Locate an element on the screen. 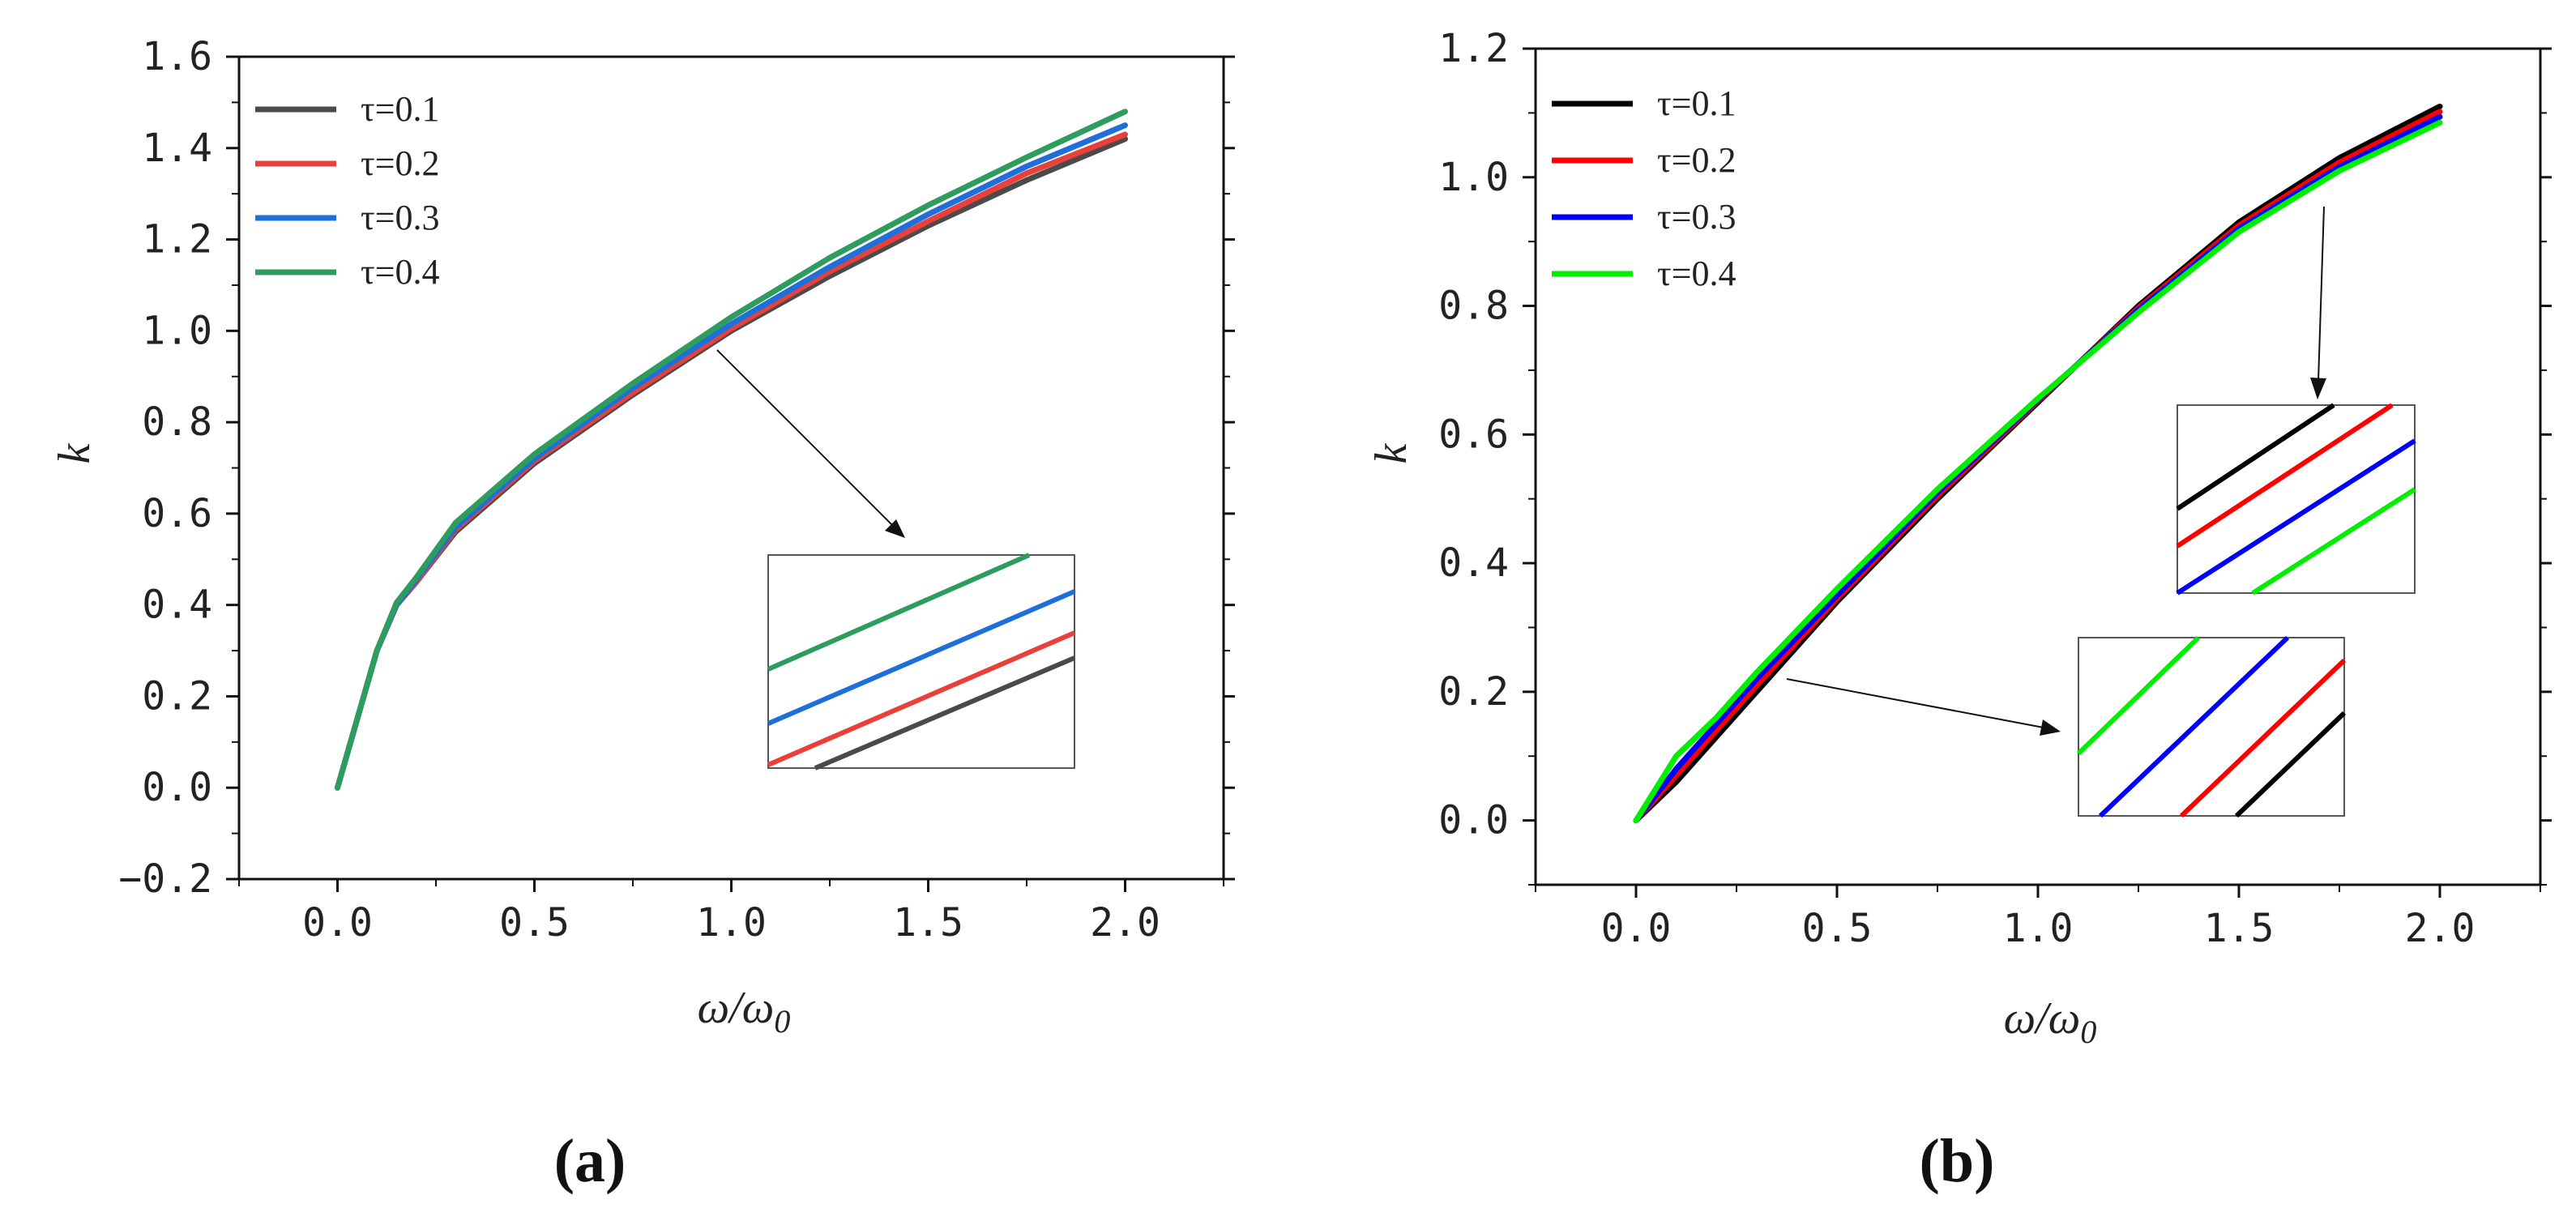  zoom-inset is located at coordinates (896, 560).